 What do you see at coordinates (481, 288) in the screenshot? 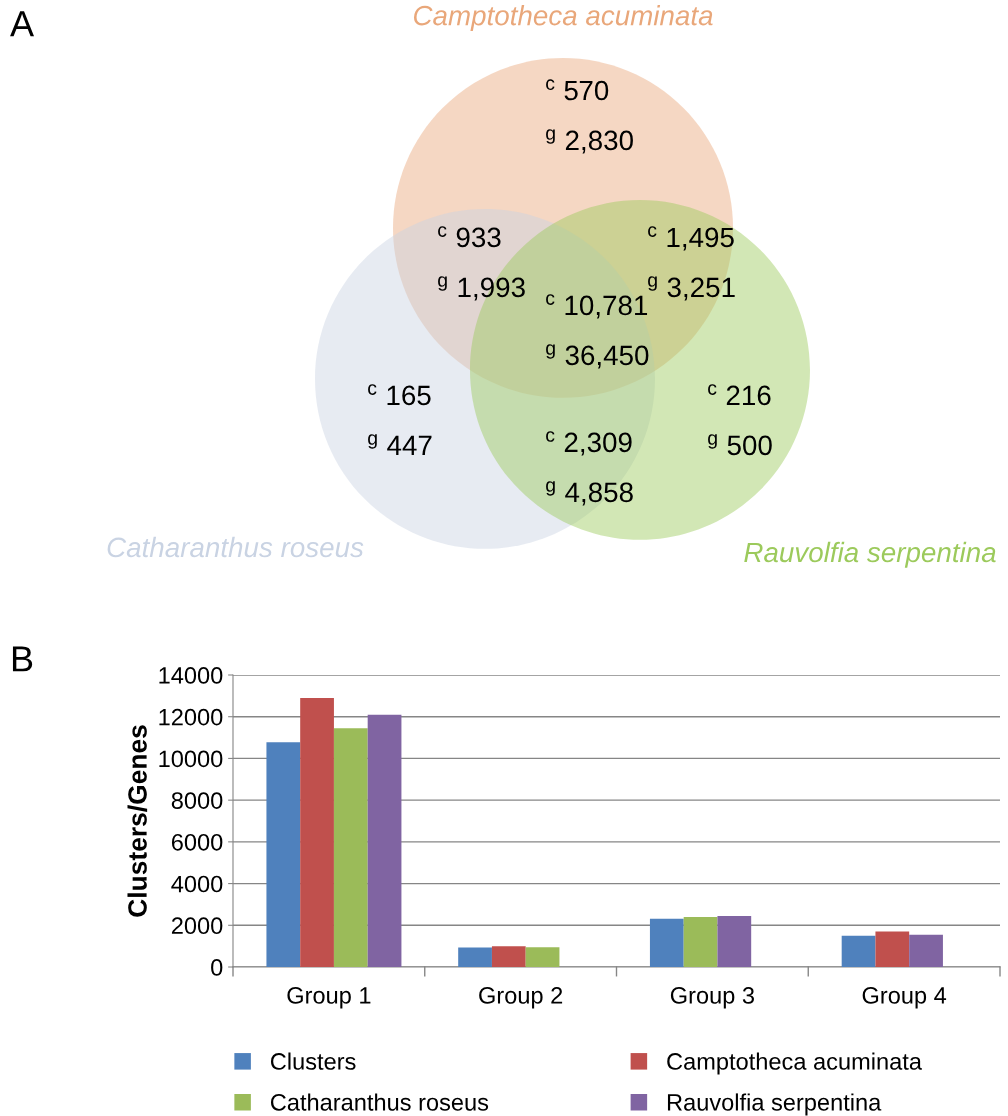
I see `text: $^{g}$ 1,993` at bounding box center [481, 288].